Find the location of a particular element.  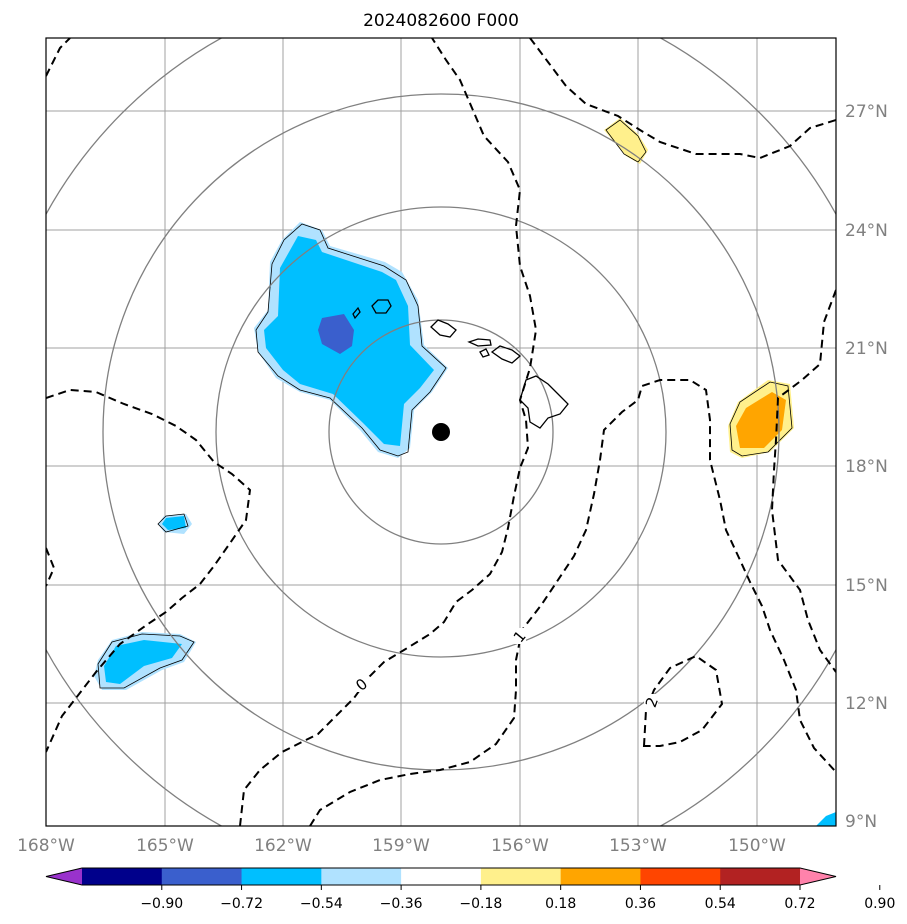

lat-label-27n: 27°N is located at coordinates (866, 112).